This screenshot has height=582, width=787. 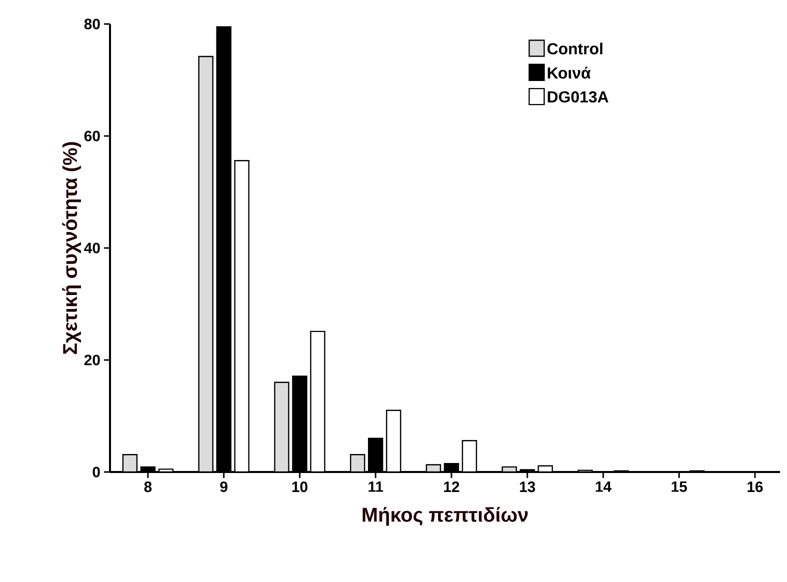 What do you see at coordinates (569, 72) in the screenshot?
I see `legend-label: Κοινά` at bounding box center [569, 72].